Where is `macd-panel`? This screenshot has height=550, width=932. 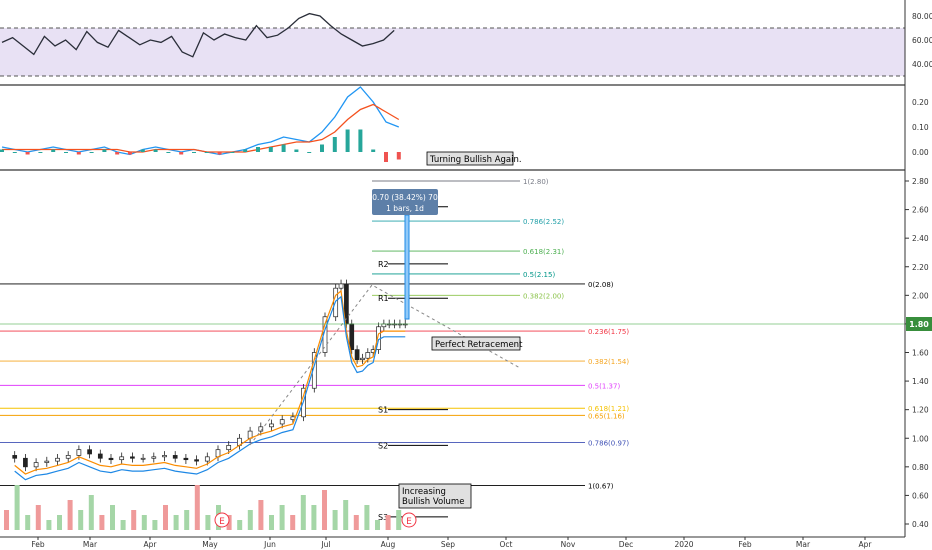 macd-panel is located at coordinates (200, 124).